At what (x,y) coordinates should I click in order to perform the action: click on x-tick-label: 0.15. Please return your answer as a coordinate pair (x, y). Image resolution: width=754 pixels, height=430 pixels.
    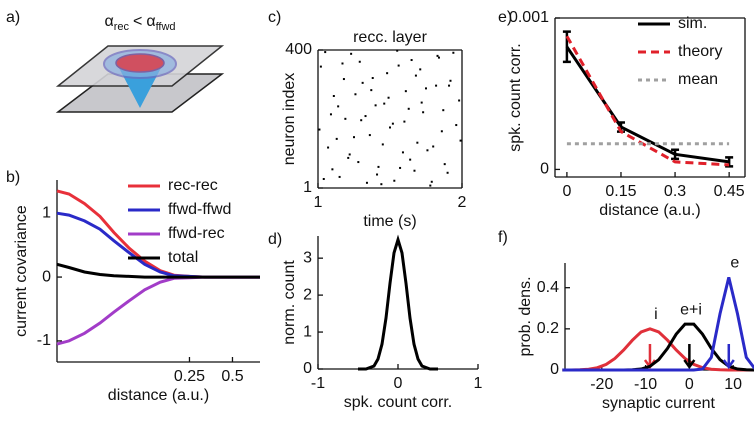
    Looking at the image, I should click on (620, 191).